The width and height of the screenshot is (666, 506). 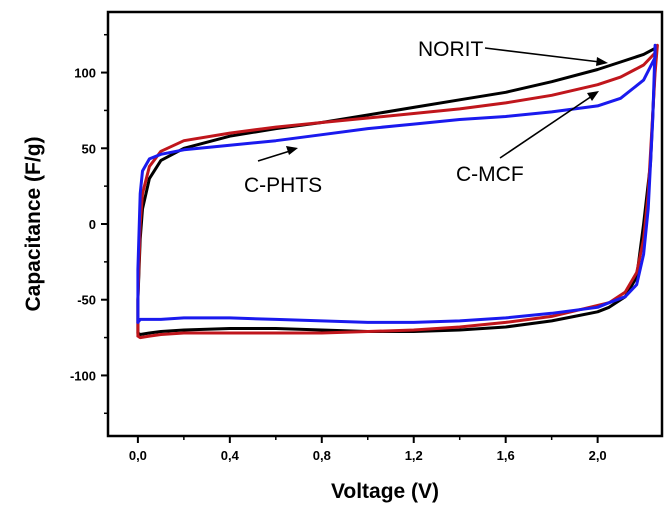 What do you see at coordinates (230, 455) in the screenshot?
I see `x-tick-label: 0,4` at bounding box center [230, 455].